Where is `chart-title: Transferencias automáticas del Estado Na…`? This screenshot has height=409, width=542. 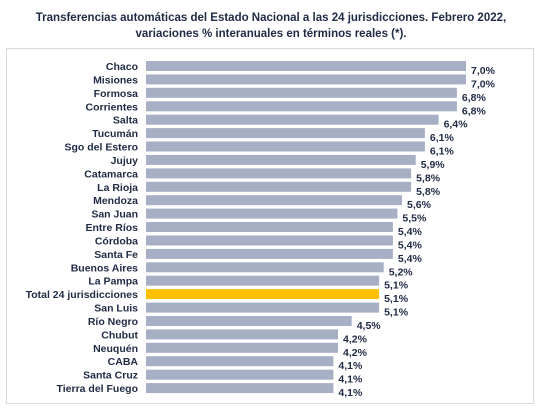
chart-title: Transferencias automáticas del Estado Na… is located at coordinates (271, 26).